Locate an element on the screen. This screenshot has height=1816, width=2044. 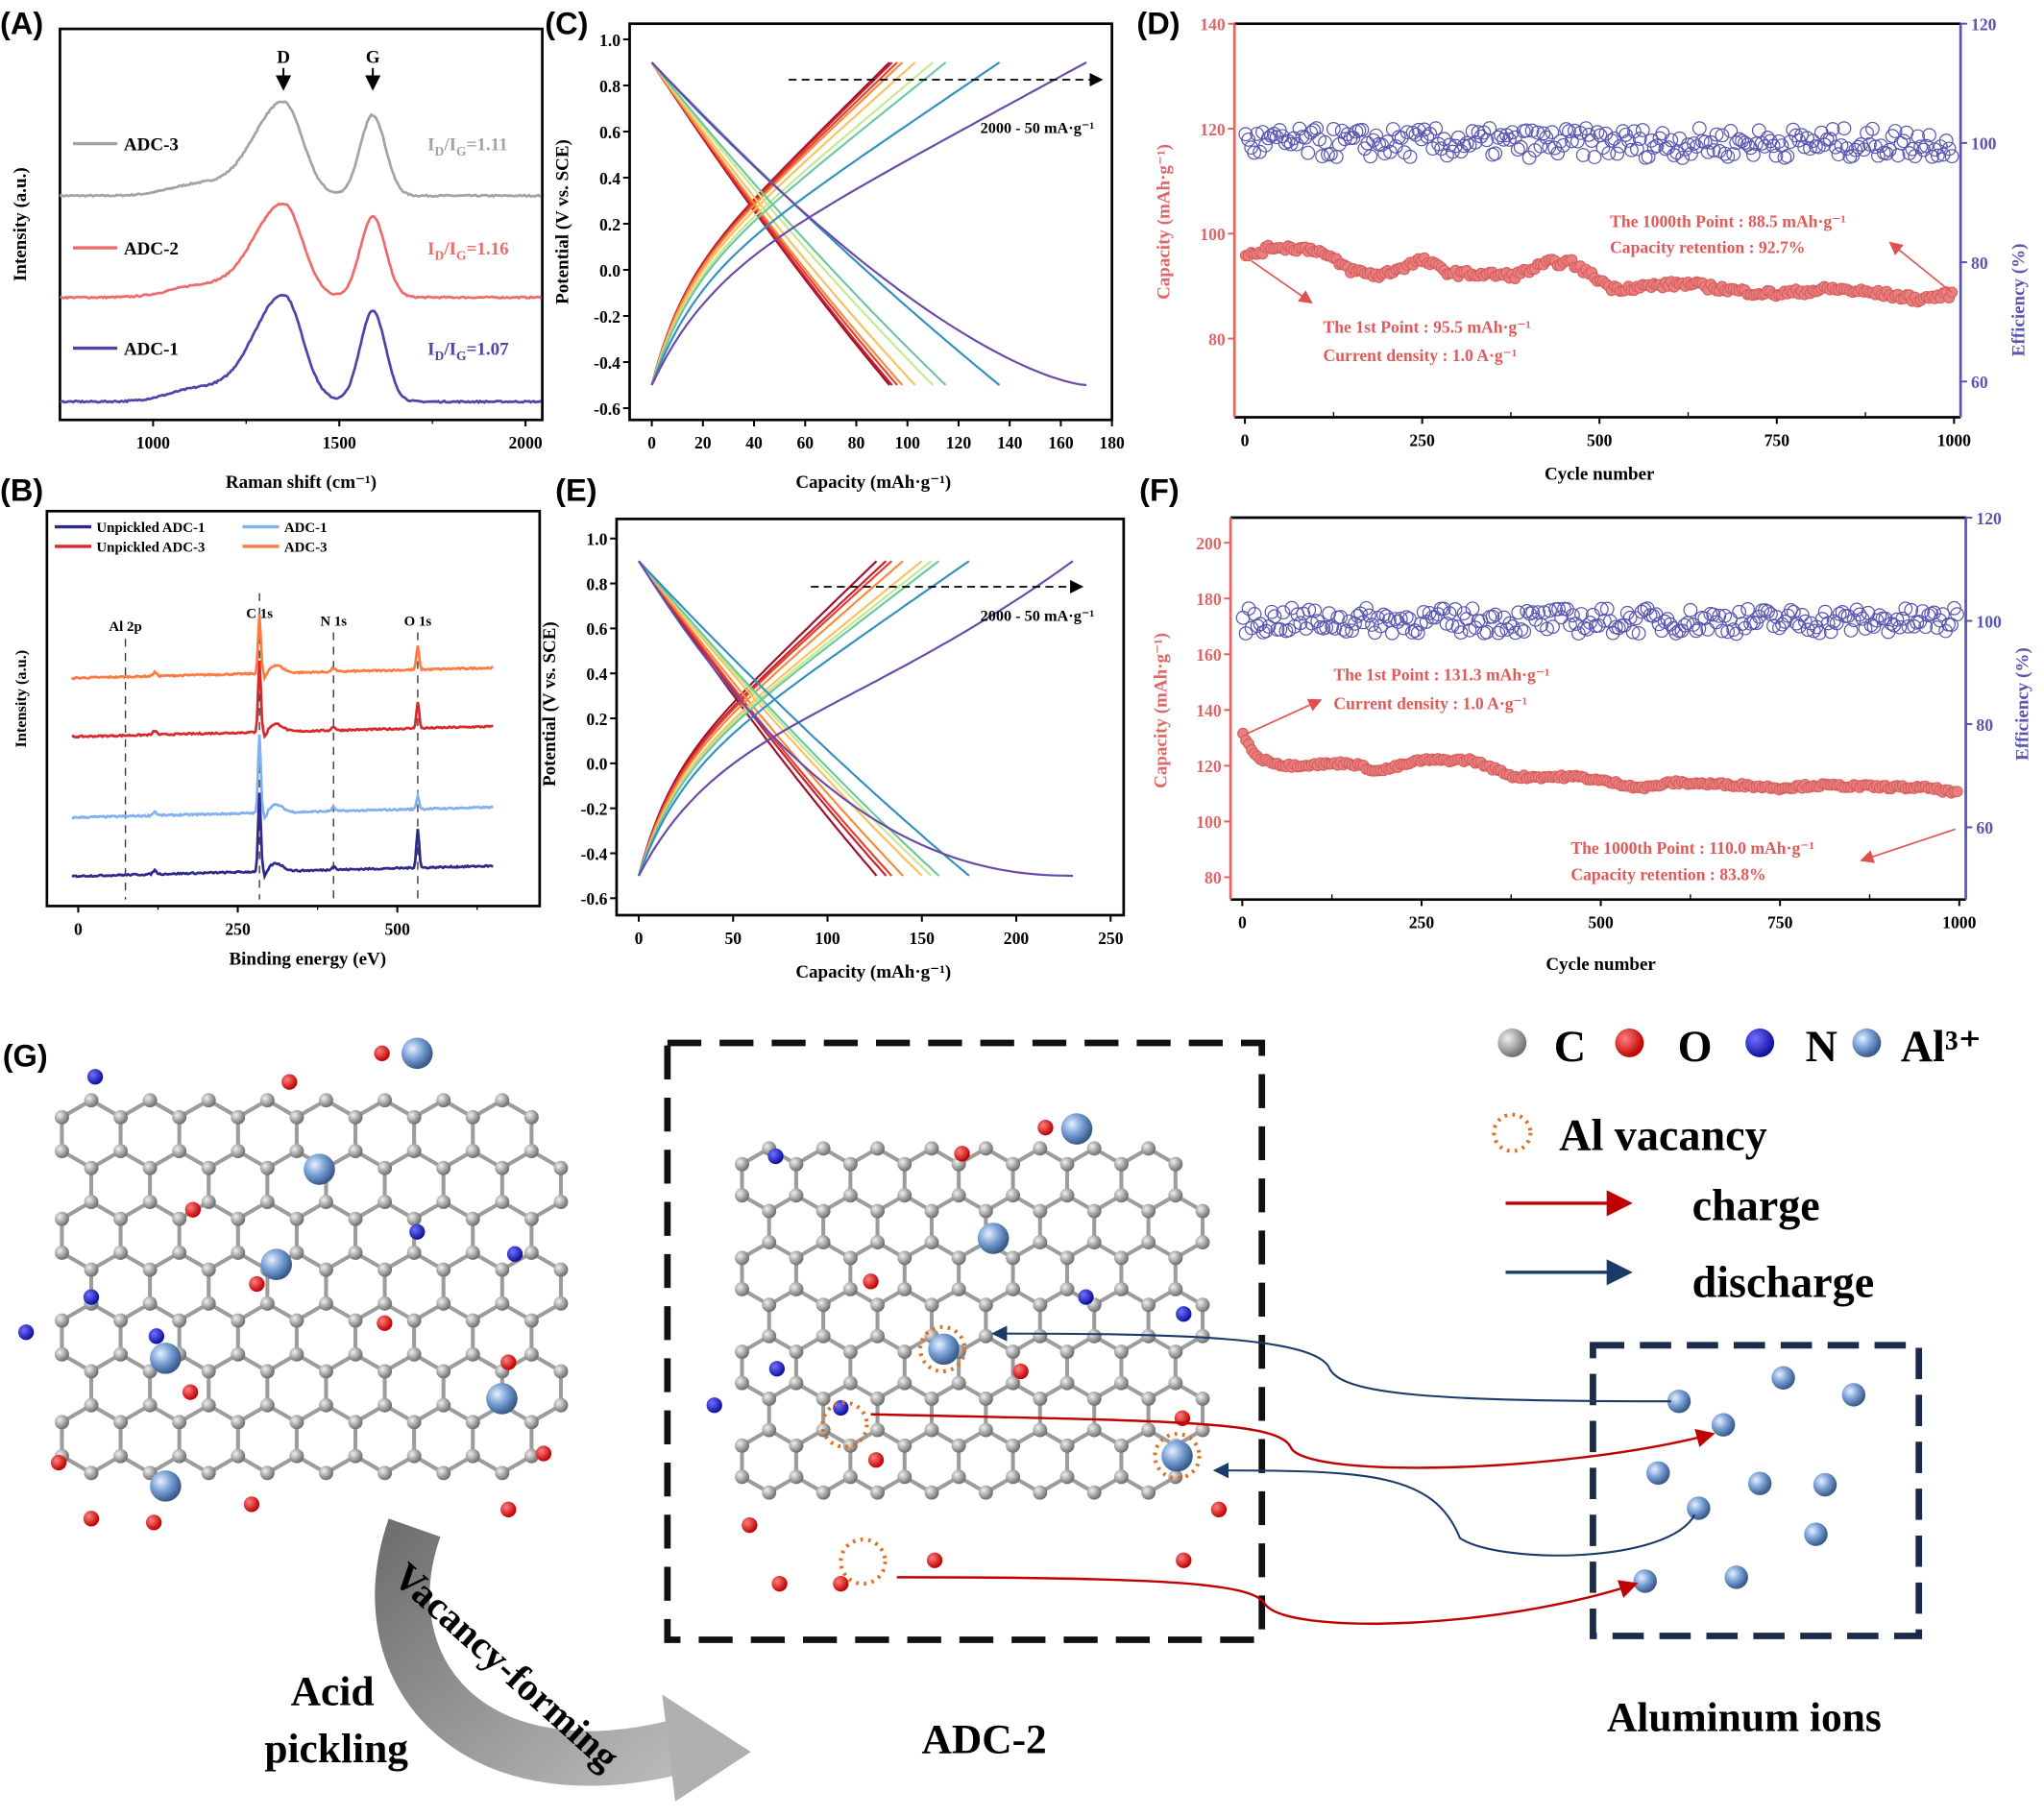
y-tick-label: 160 is located at coordinates (1209, 655).